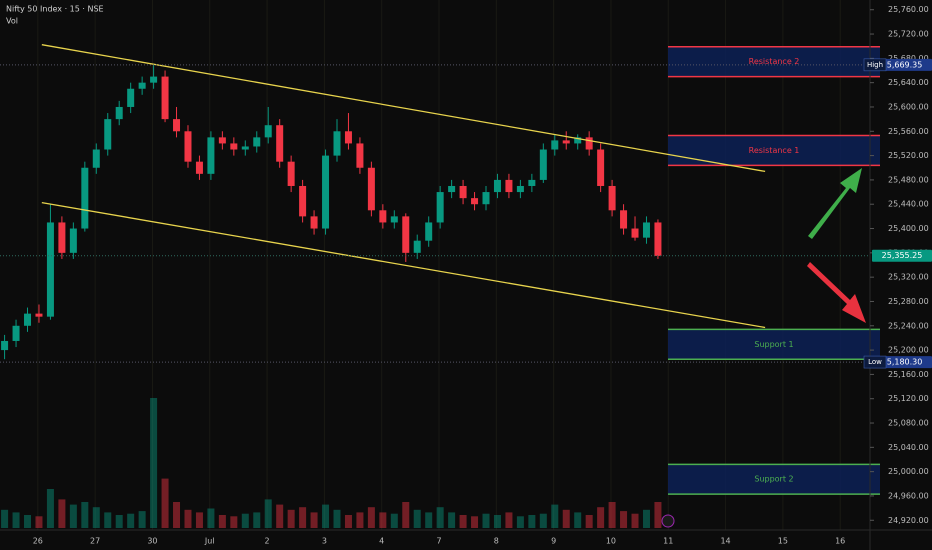 The image size is (932, 550). What do you see at coordinates (38, 541) in the screenshot?
I see `x-tick-label: 26` at bounding box center [38, 541].